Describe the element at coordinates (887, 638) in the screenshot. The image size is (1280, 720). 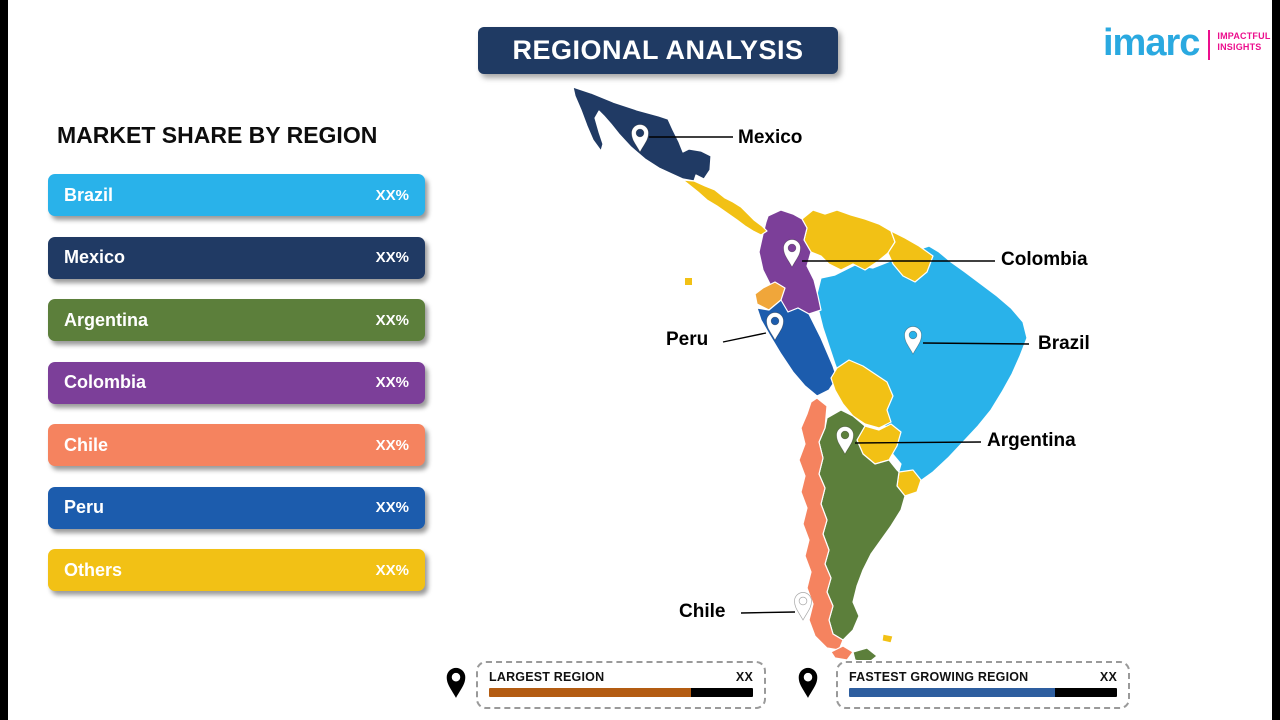
I see `islands-south-atlantic` at that location.